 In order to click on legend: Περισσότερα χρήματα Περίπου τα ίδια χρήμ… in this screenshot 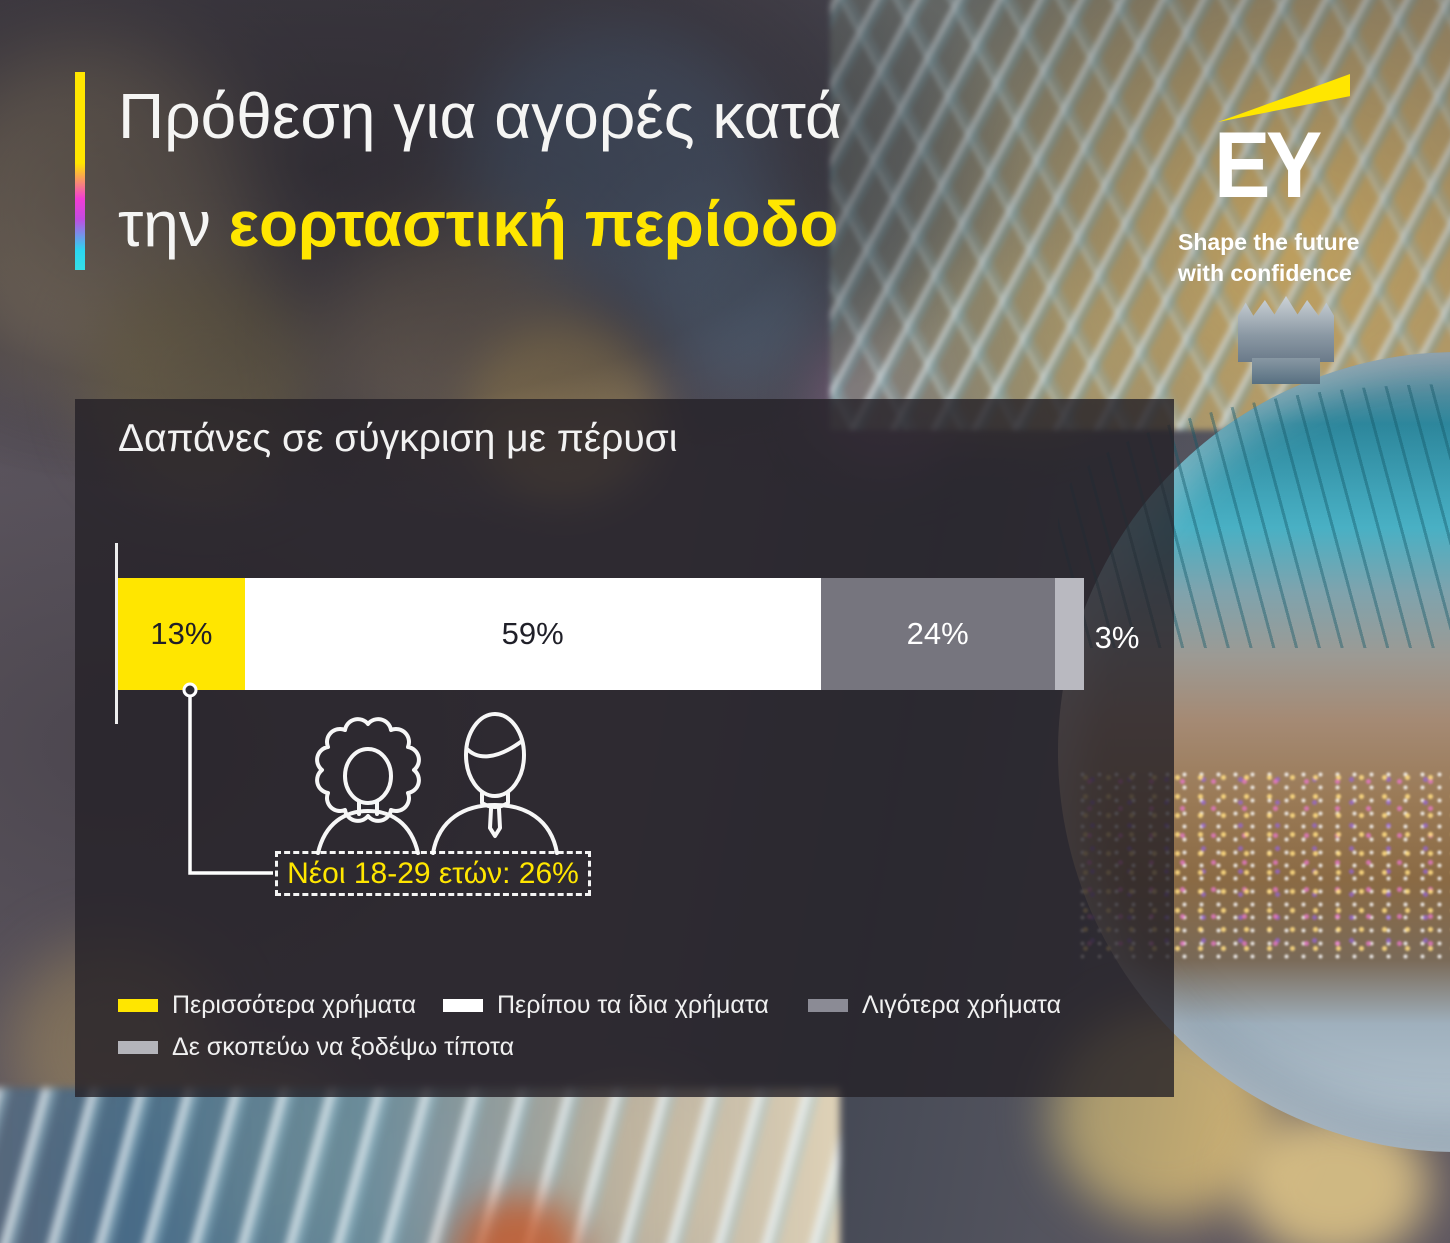, I will do `click(638, 1036)`.